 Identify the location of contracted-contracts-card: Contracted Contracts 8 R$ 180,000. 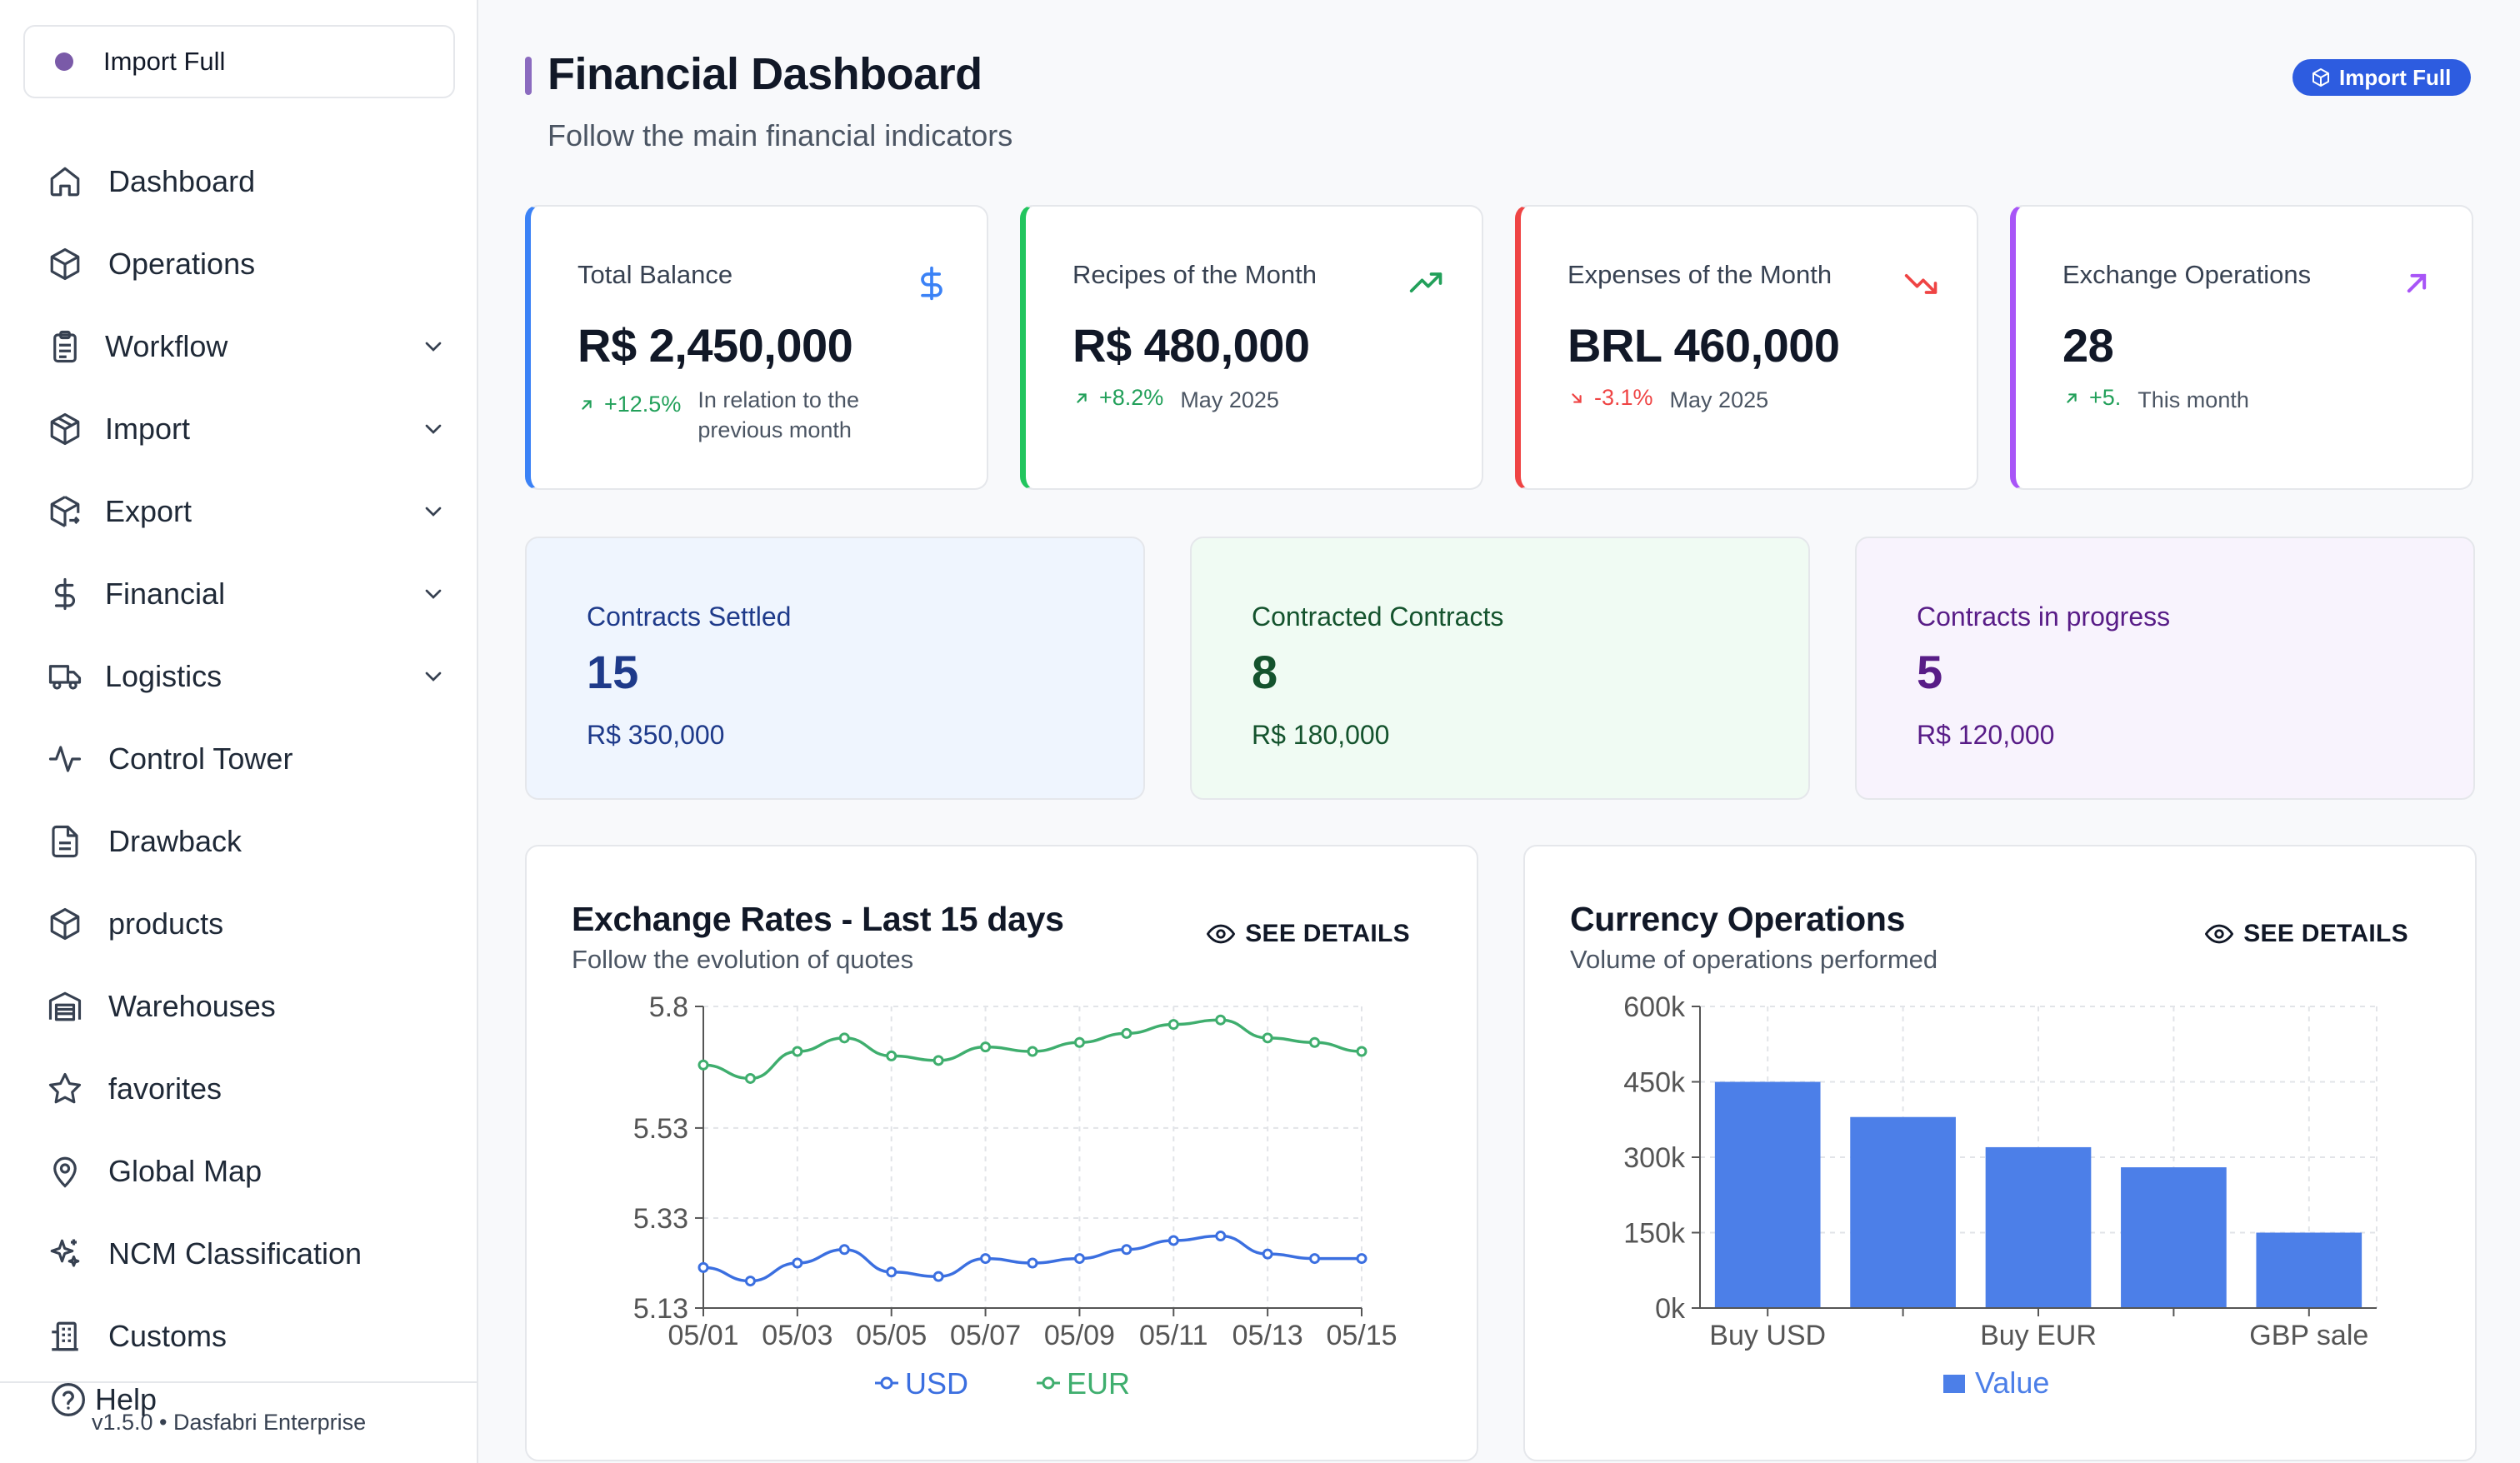
(1500, 668).